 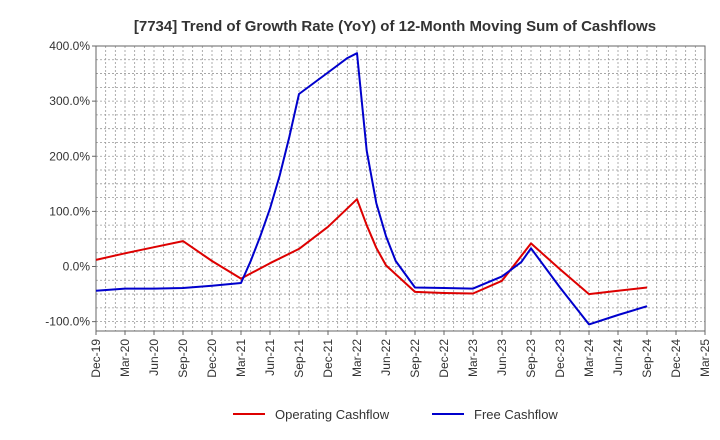 I want to click on x-tick-label: Sep-22, so click(x=415, y=358).